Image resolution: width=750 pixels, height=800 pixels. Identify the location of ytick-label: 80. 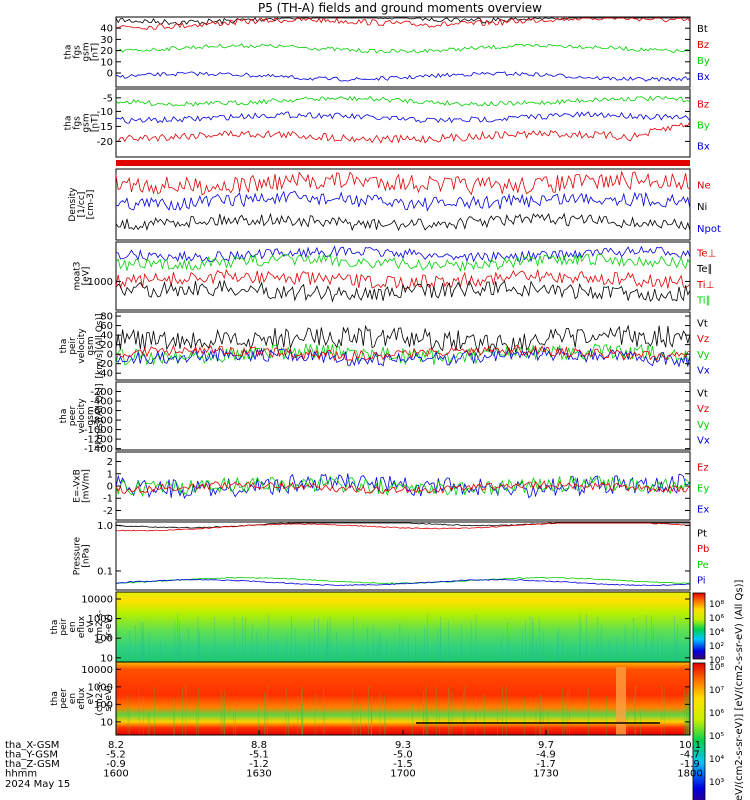
(106, 317).